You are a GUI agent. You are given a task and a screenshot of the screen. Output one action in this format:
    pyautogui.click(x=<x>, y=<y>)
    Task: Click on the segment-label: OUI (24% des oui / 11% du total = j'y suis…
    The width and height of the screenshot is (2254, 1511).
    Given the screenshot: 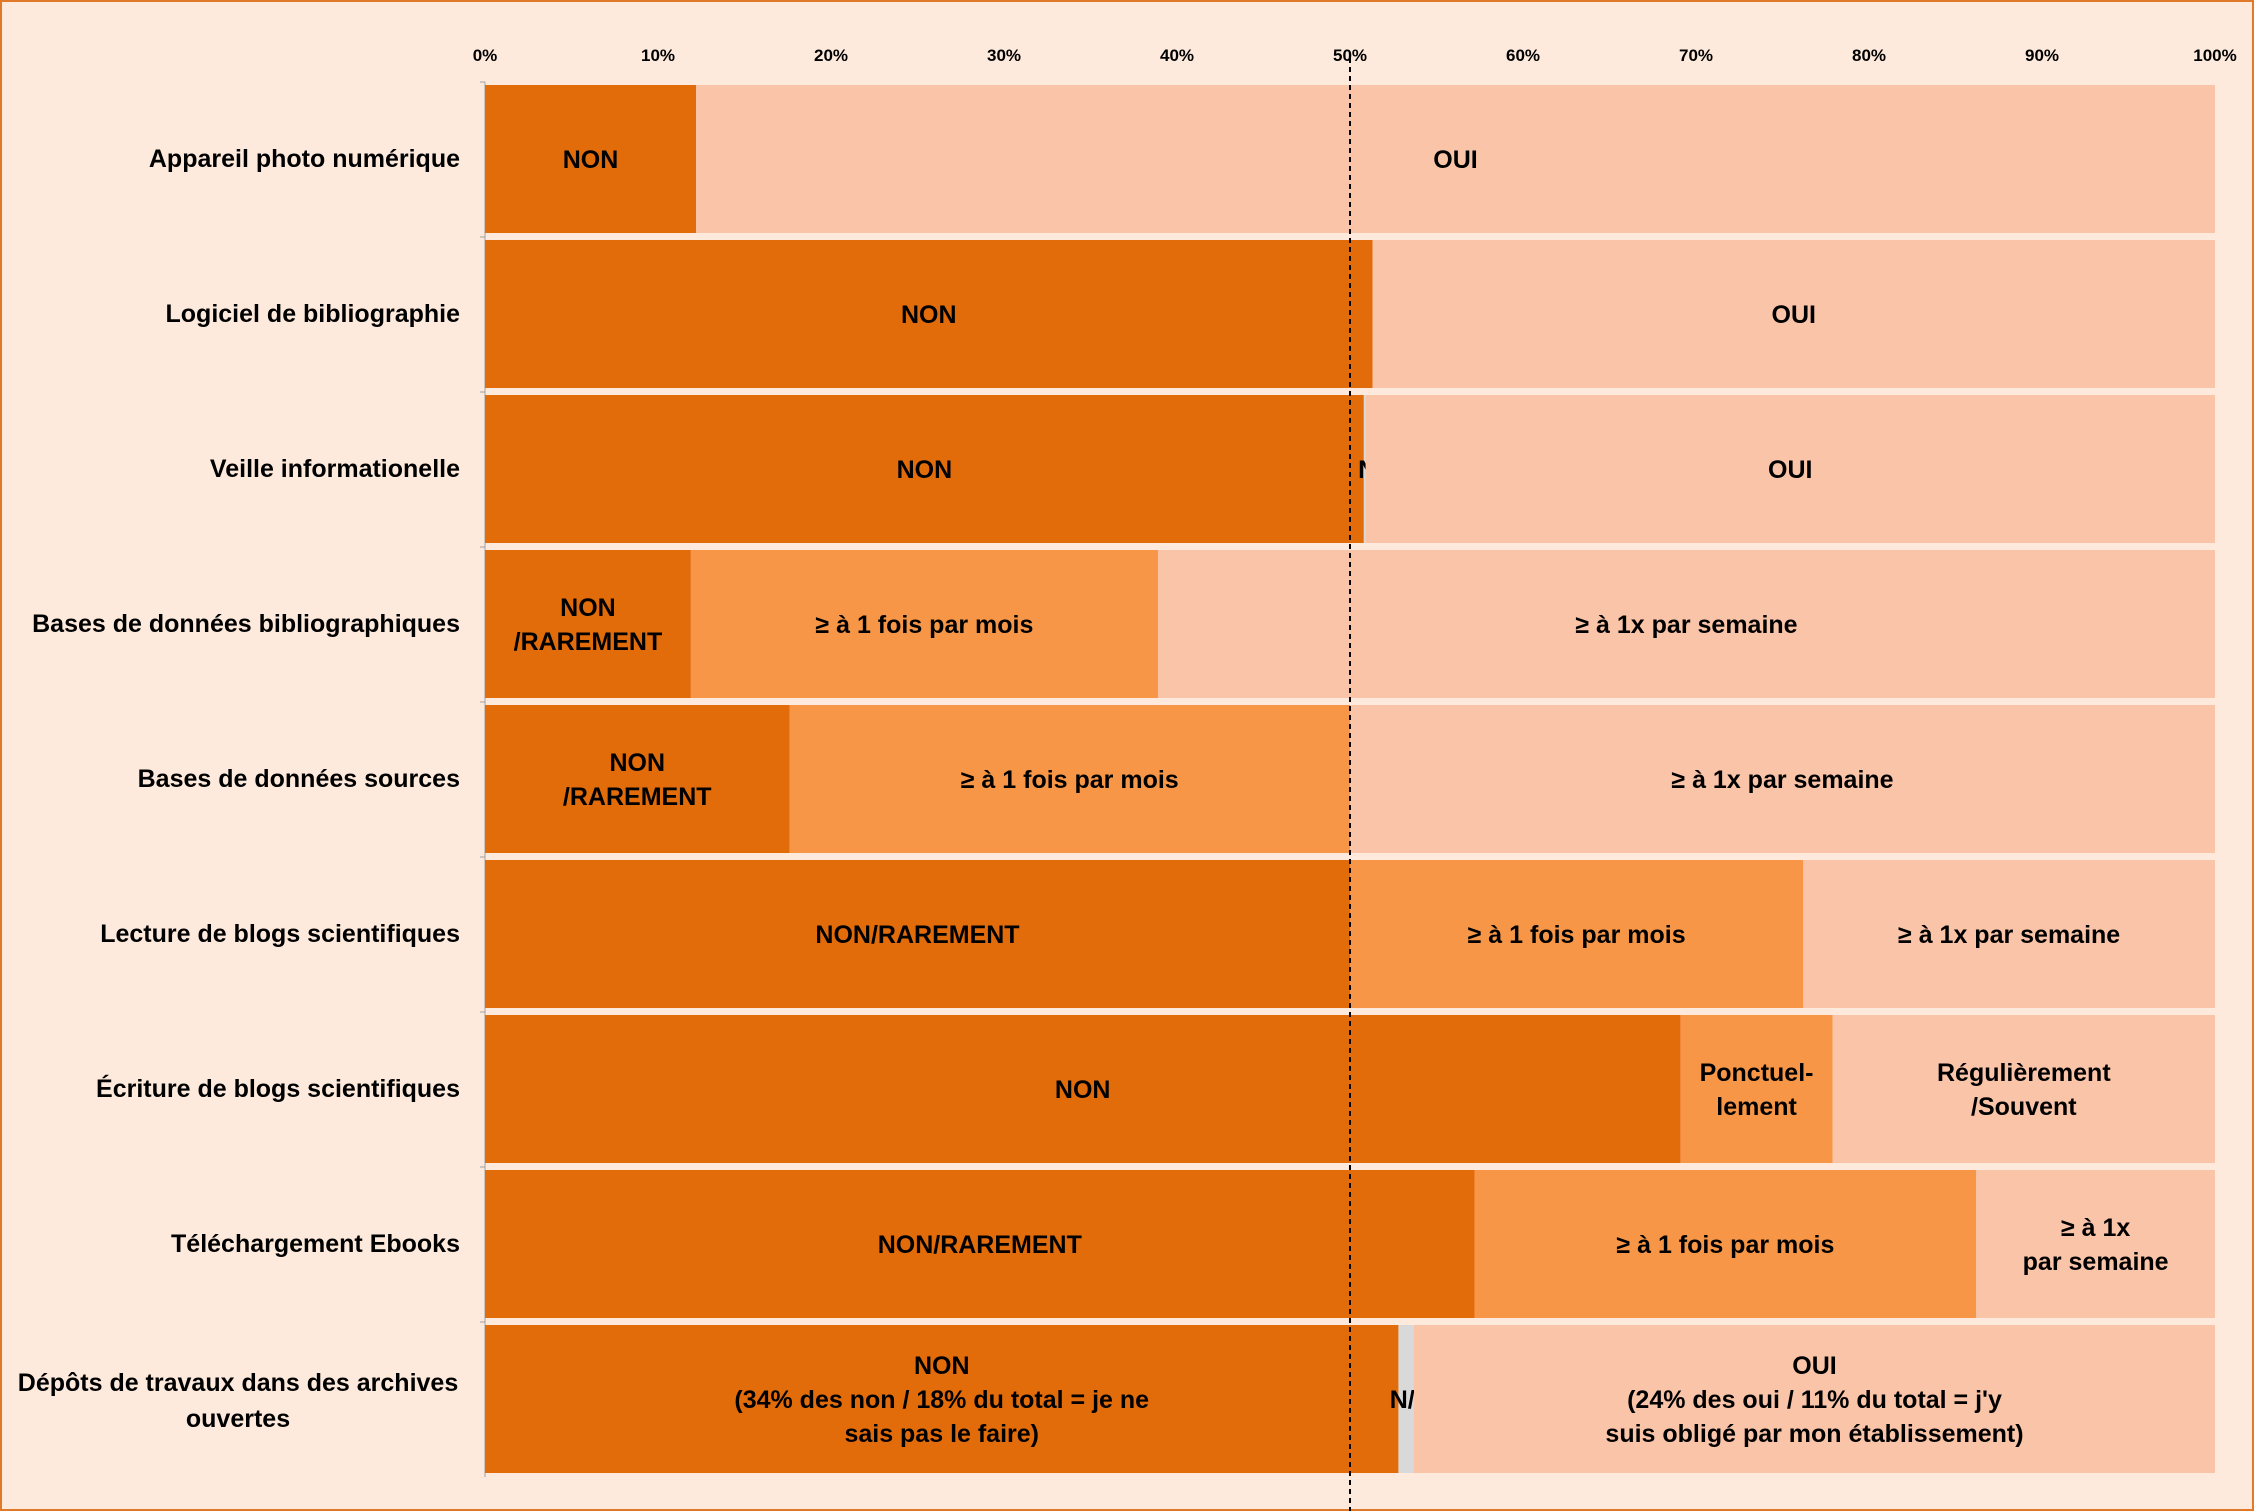 What is the action you would take?
    pyautogui.click(x=1814, y=1400)
    